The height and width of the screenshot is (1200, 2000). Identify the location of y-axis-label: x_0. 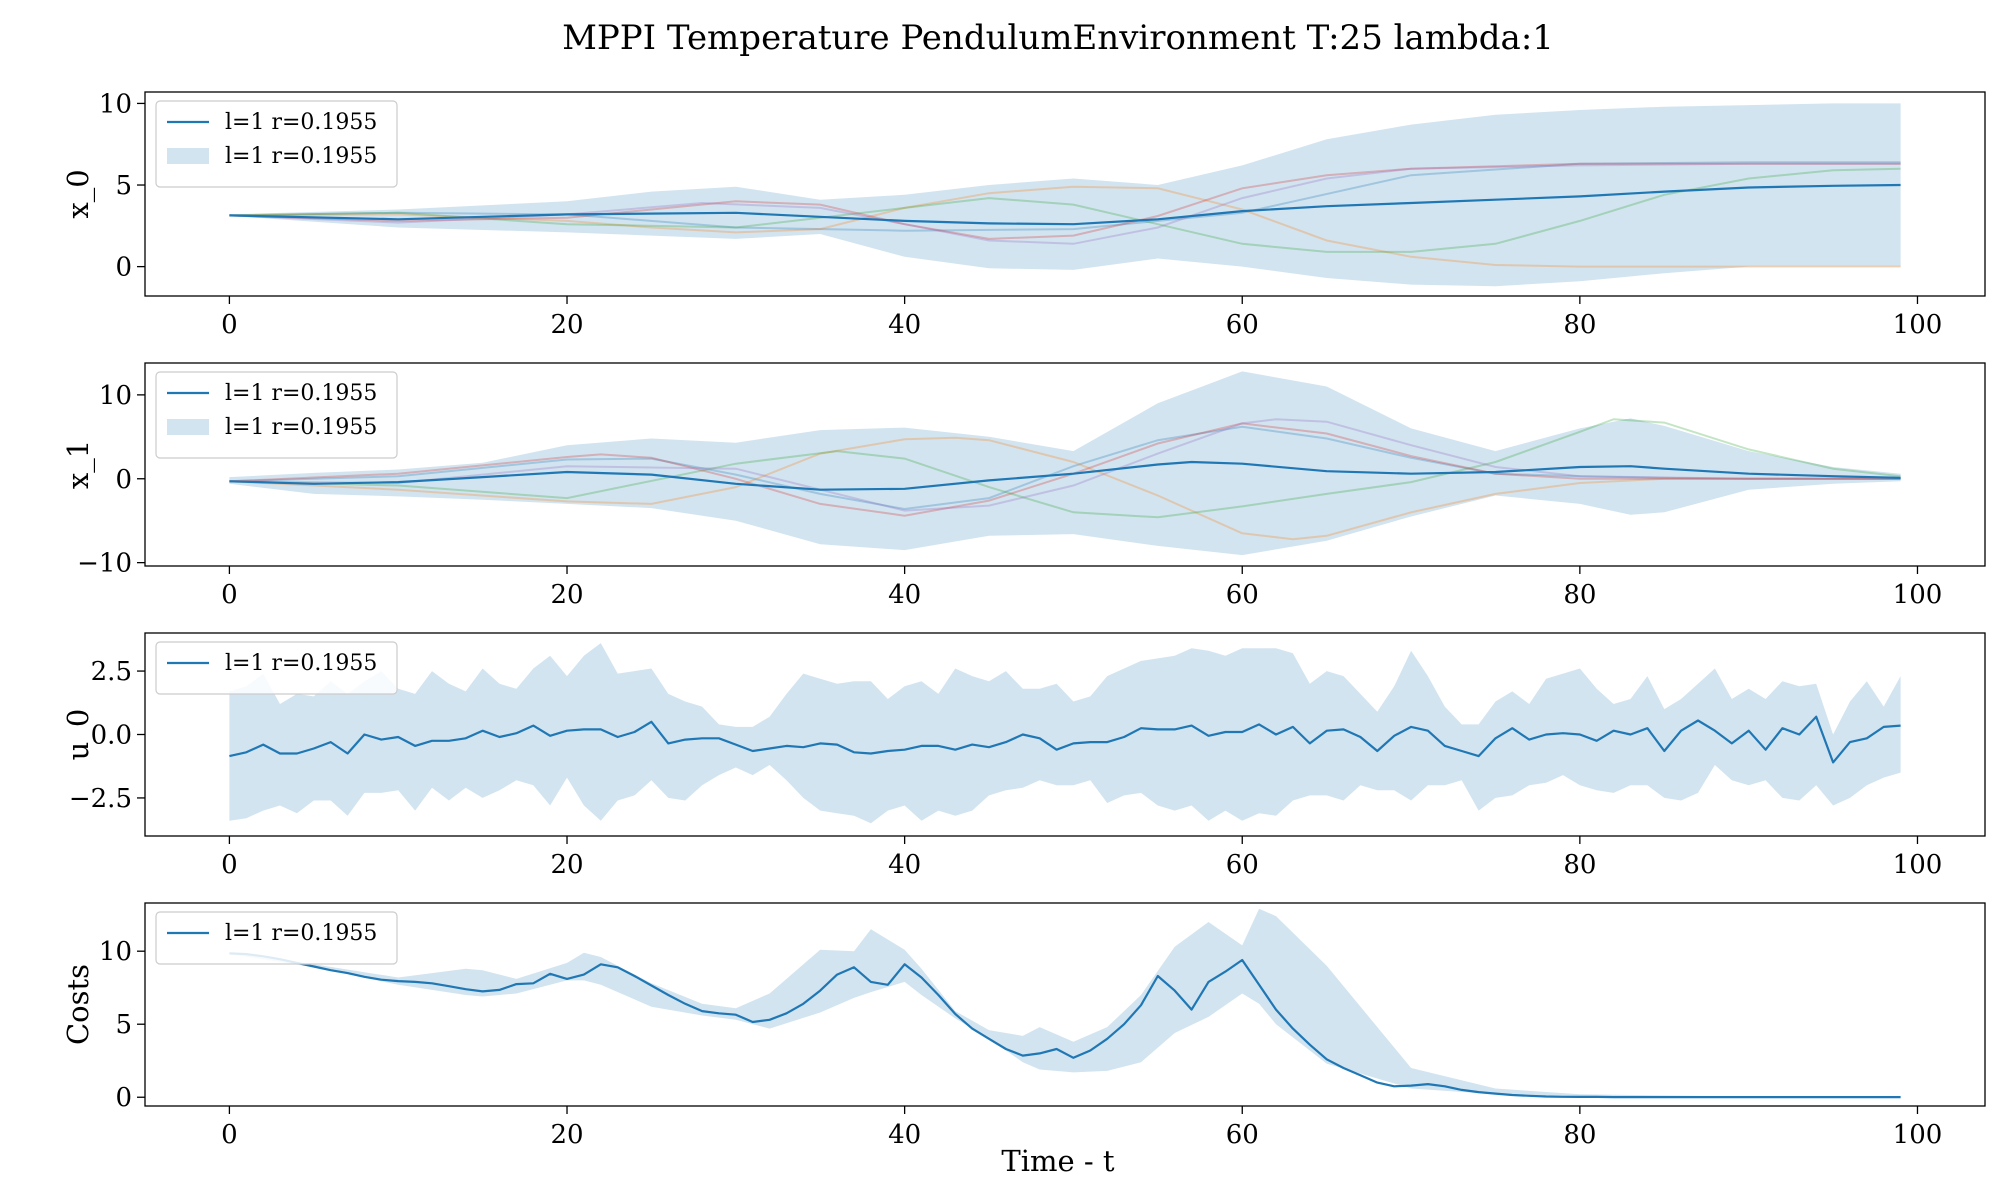
(78, 193).